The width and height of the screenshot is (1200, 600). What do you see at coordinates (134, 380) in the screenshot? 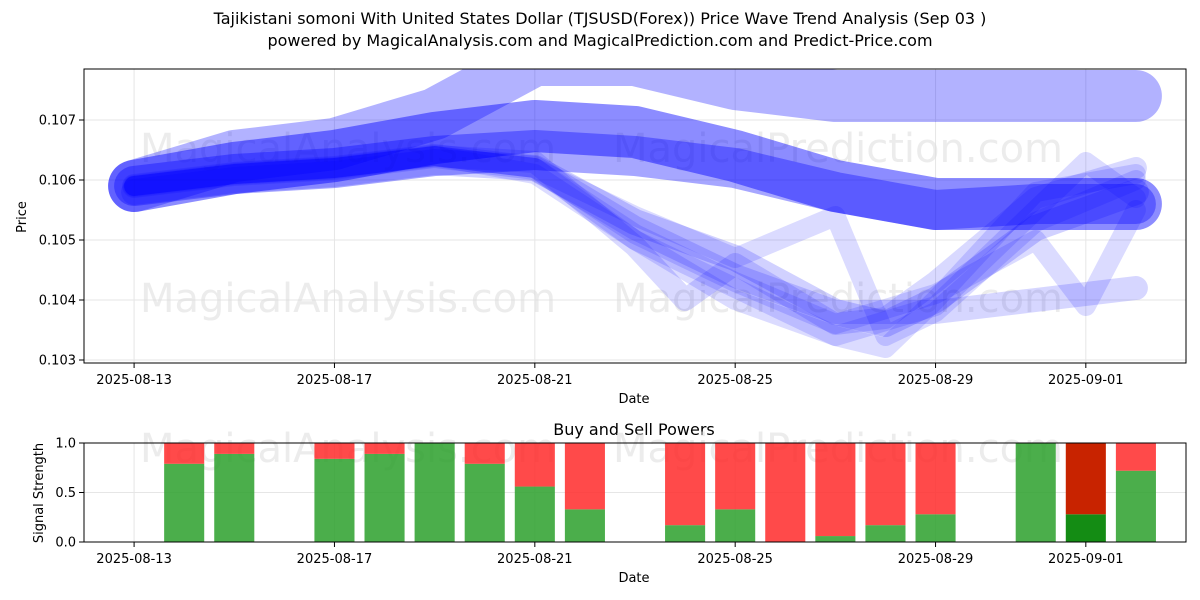
I see `price-x-tick-label: 2025-08-13` at bounding box center [134, 380].